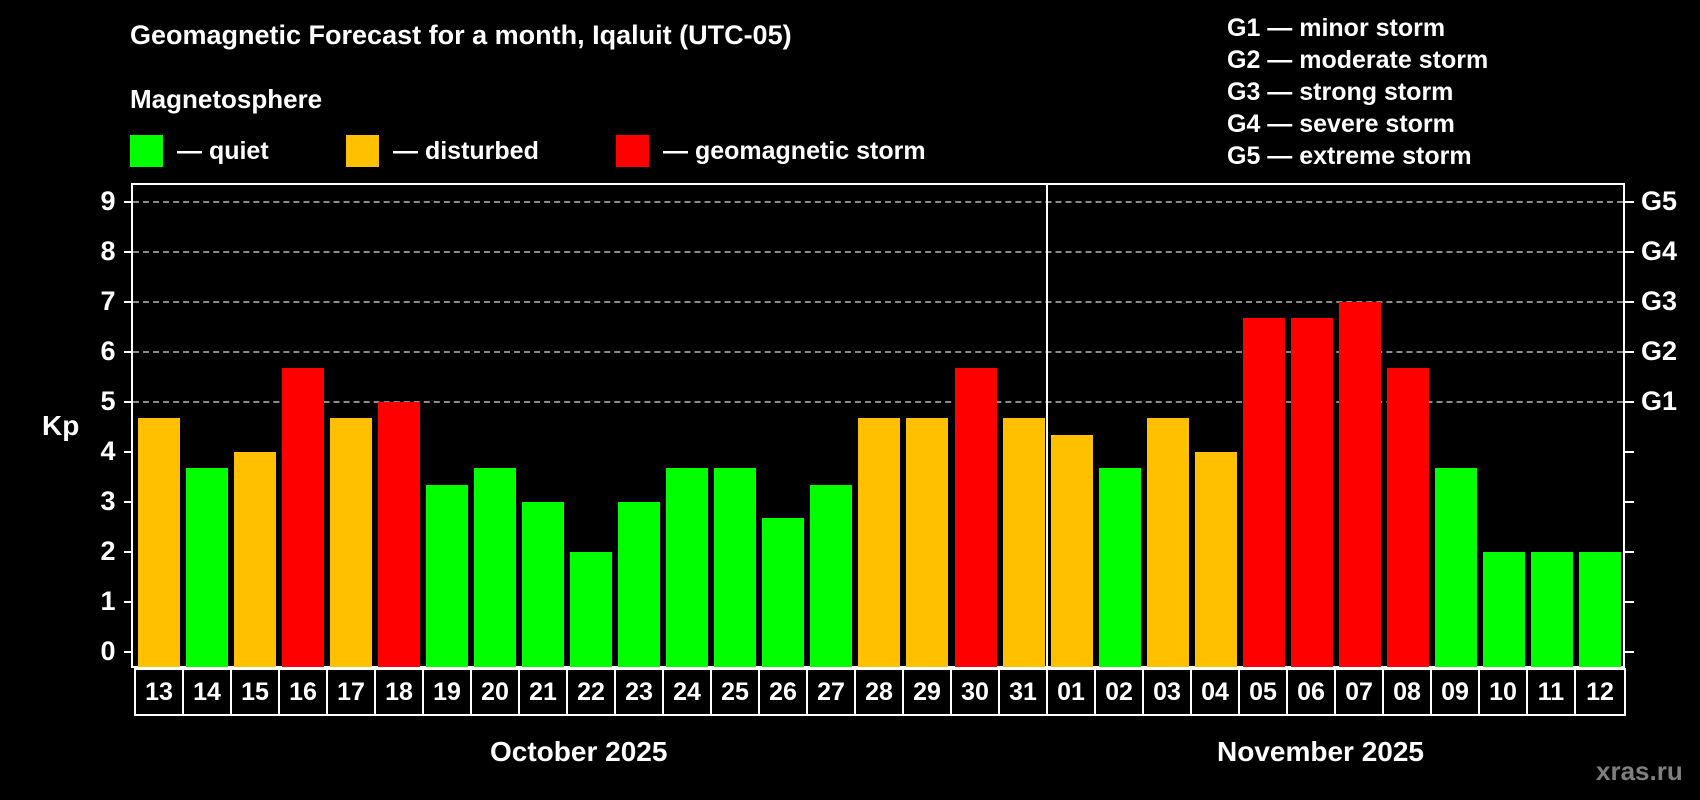  Describe the element at coordinates (304, 692) in the screenshot. I see `x-day-label: 16` at that location.